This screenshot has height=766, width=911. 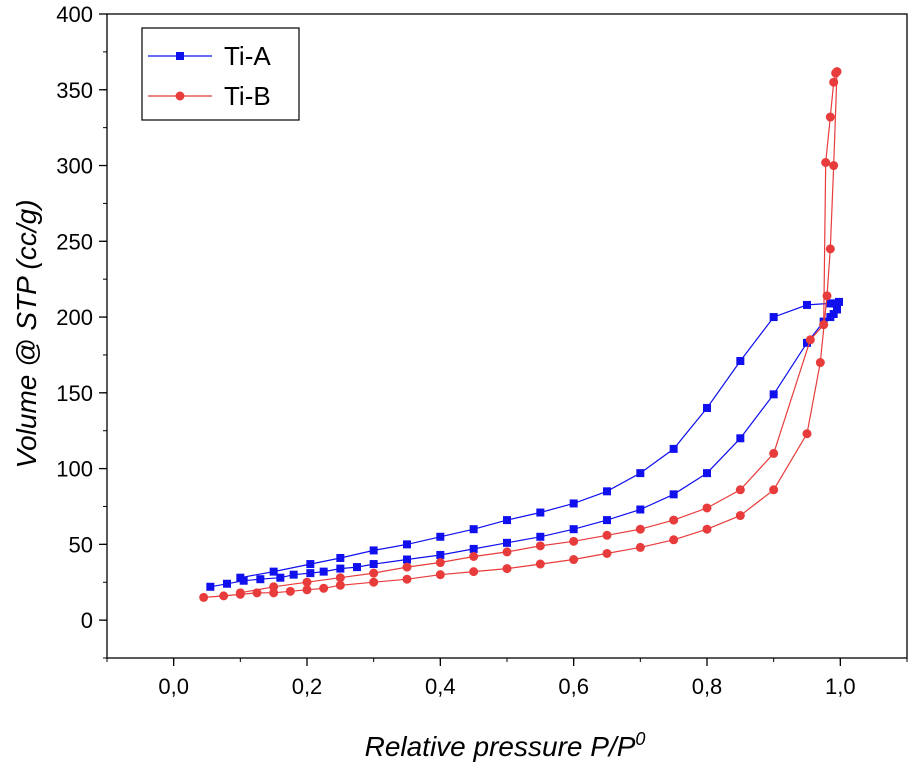 What do you see at coordinates (840, 686) in the screenshot?
I see `x-tick-label: 1,0` at bounding box center [840, 686].